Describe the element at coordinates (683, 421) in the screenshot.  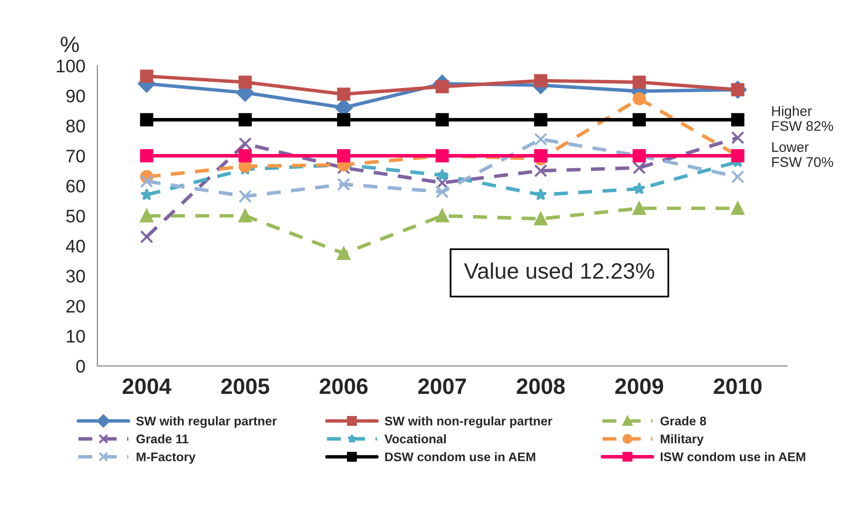
I see `legend-label: Grade 8` at that location.